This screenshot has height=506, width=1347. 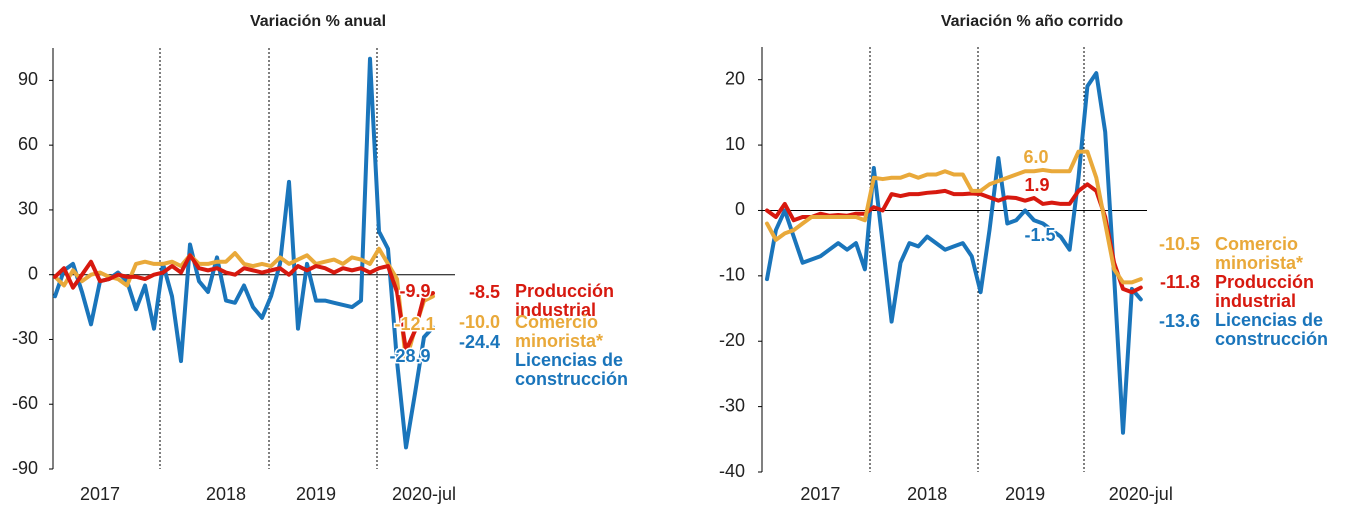 What do you see at coordinates (1036, 185) in the screenshot?
I see `data-label: 1.9` at bounding box center [1036, 185].